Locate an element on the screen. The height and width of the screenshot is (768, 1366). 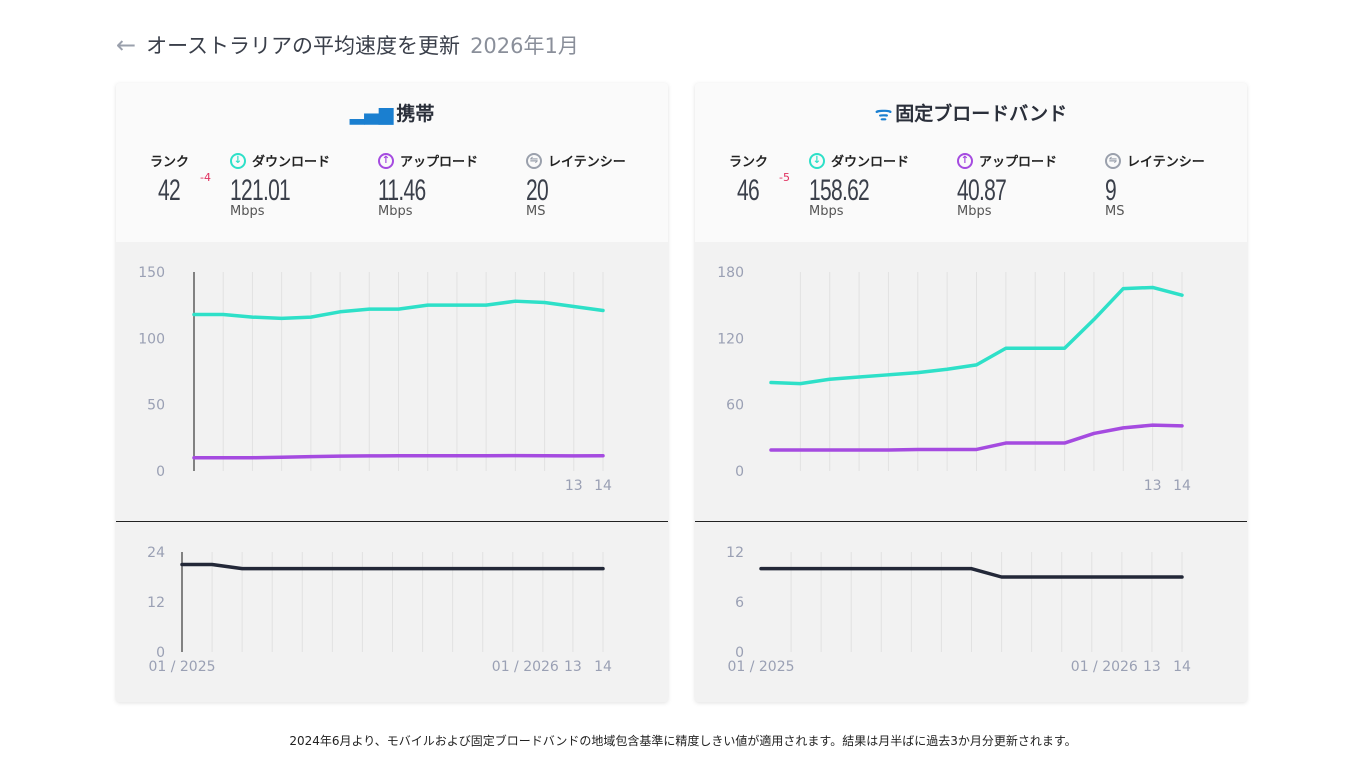
y-tick-label: 6 is located at coordinates (739, 603).